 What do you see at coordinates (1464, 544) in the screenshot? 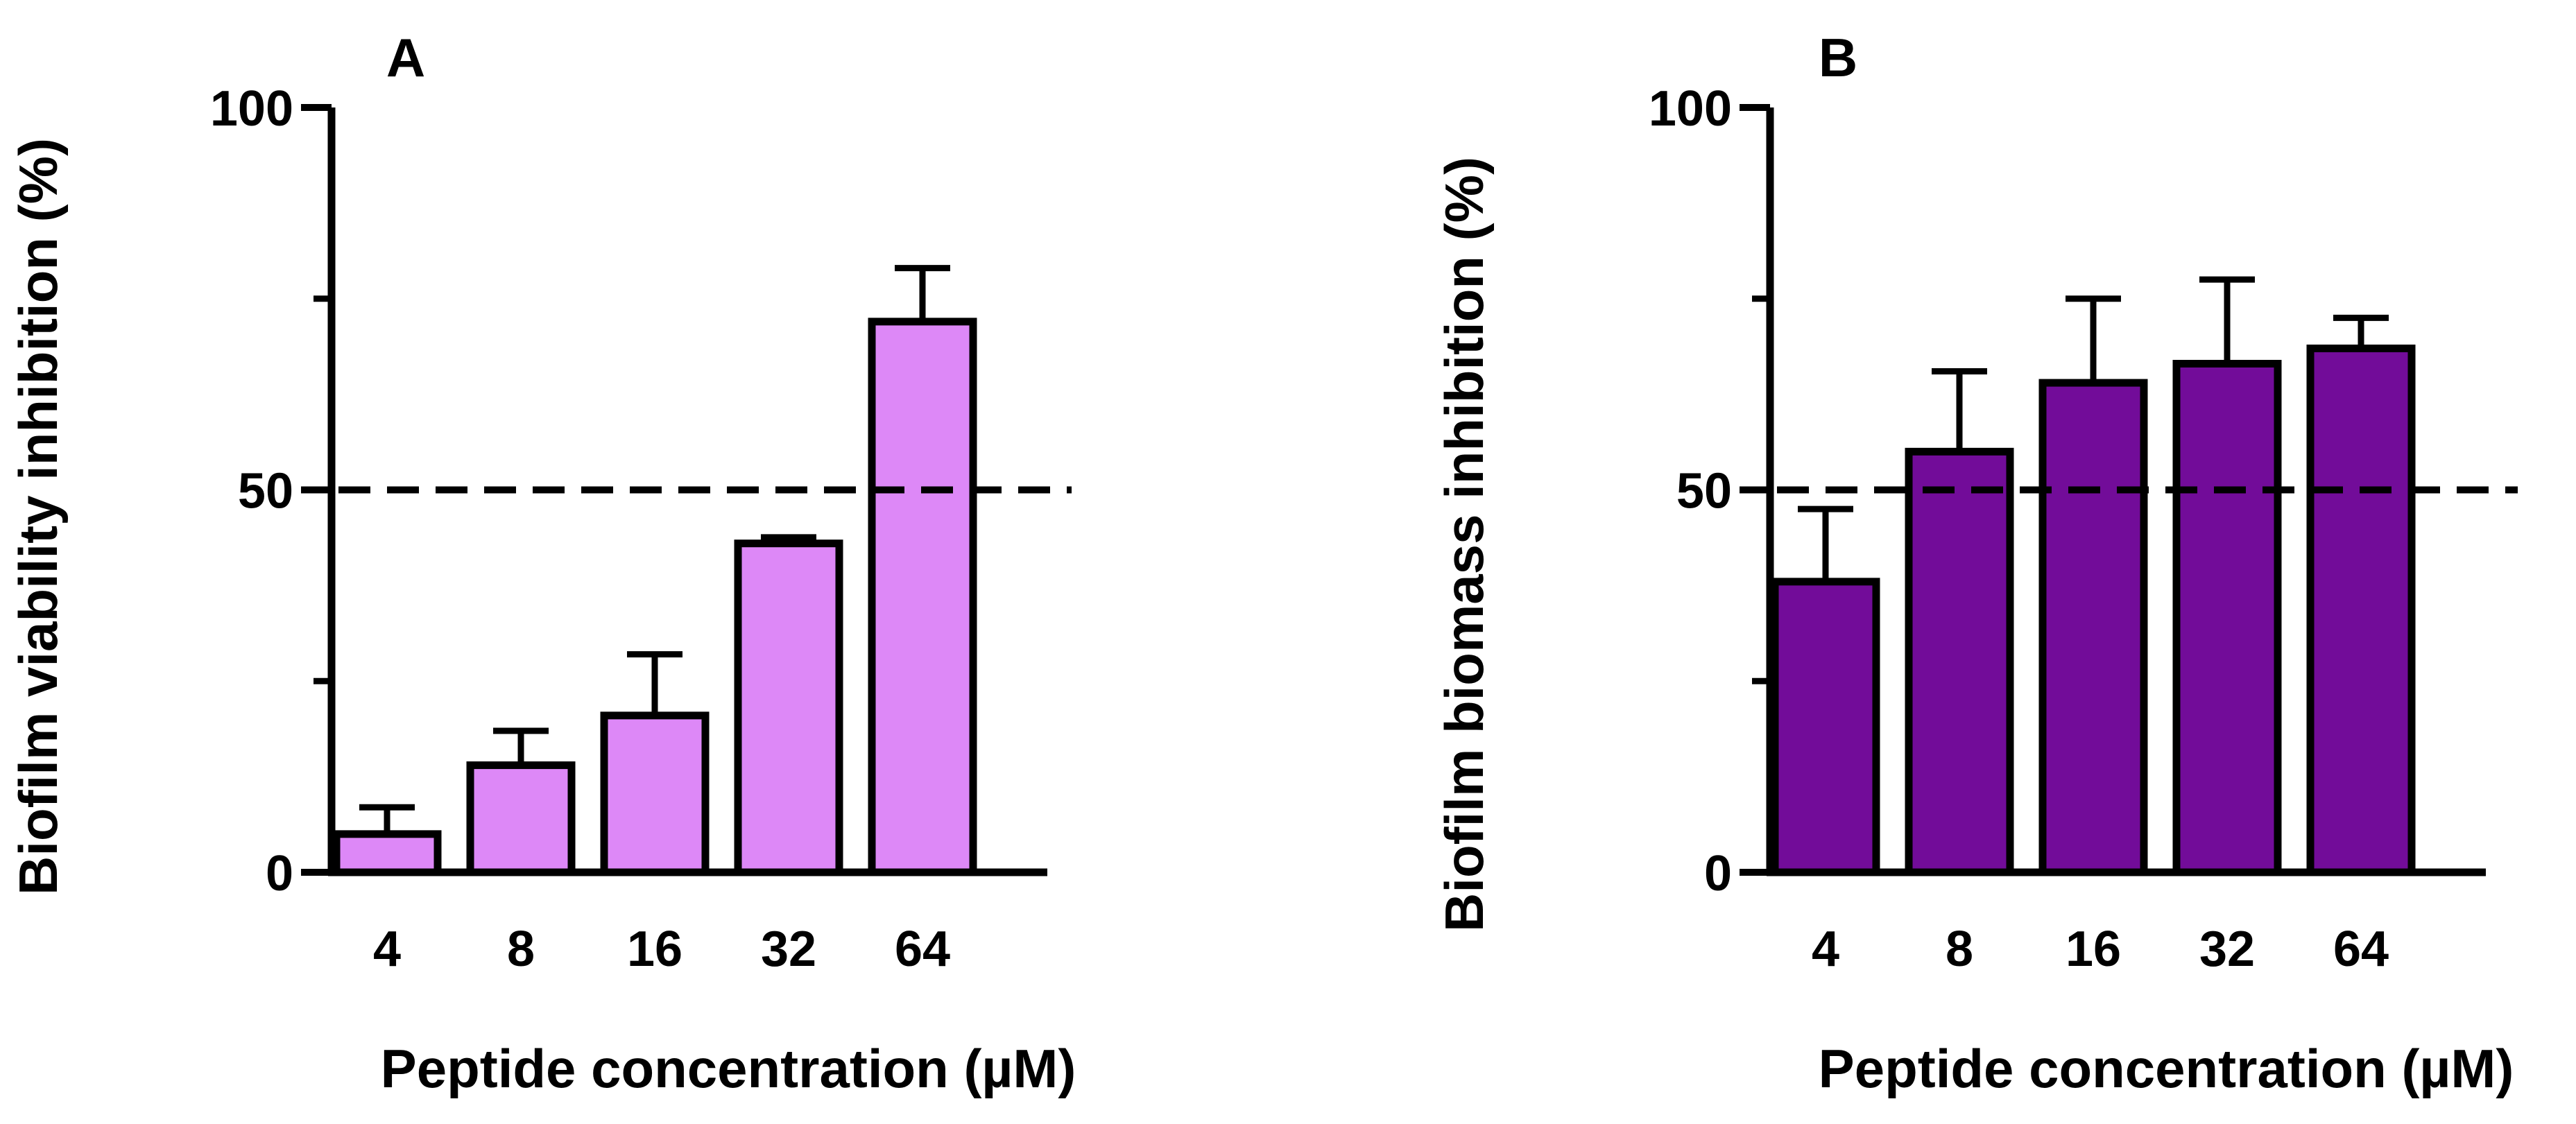
I see `y-axis-title: Biofilm biomass inhibition (%)` at bounding box center [1464, 544].